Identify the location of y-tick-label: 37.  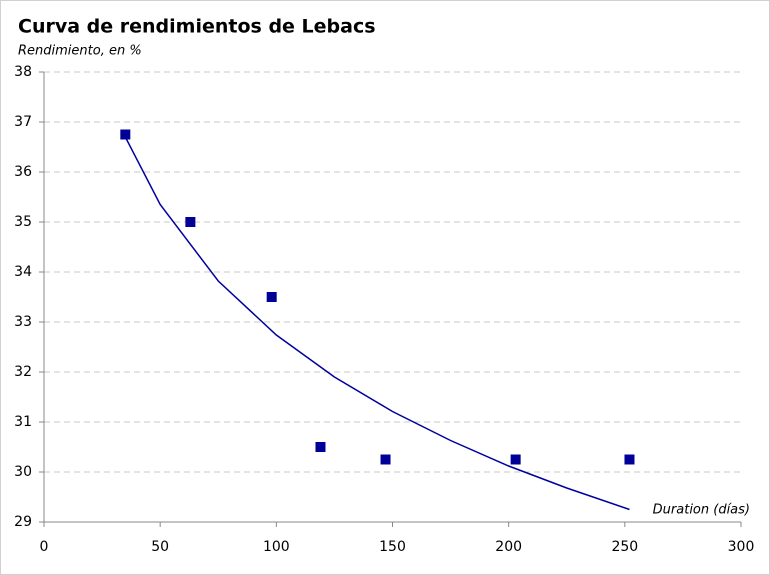
(23, 122).